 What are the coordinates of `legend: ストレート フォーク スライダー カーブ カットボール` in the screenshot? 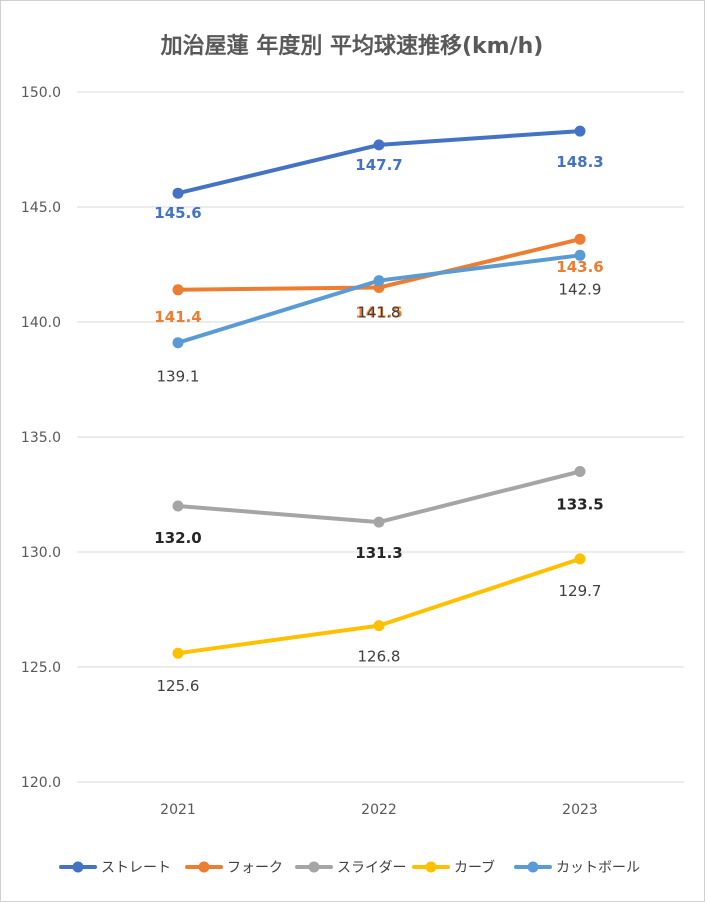 It's located at (349, 867).